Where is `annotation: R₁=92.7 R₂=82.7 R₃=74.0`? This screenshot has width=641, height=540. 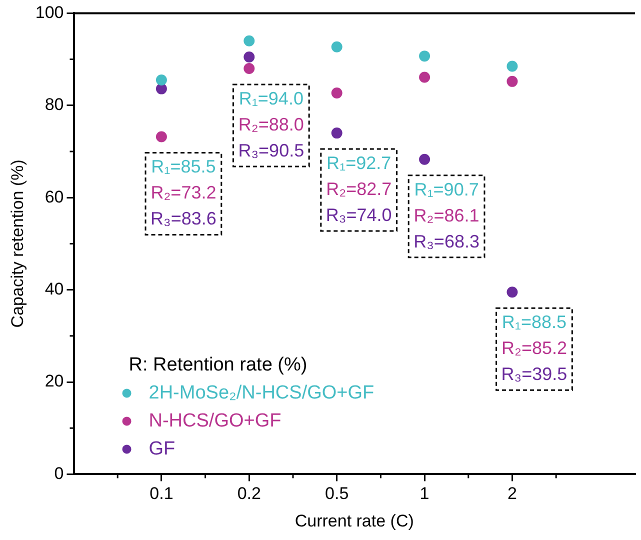
annotation: R₁=92.7 R₂=82.7 R₃=74.0 is located at coordinates (359, 189).